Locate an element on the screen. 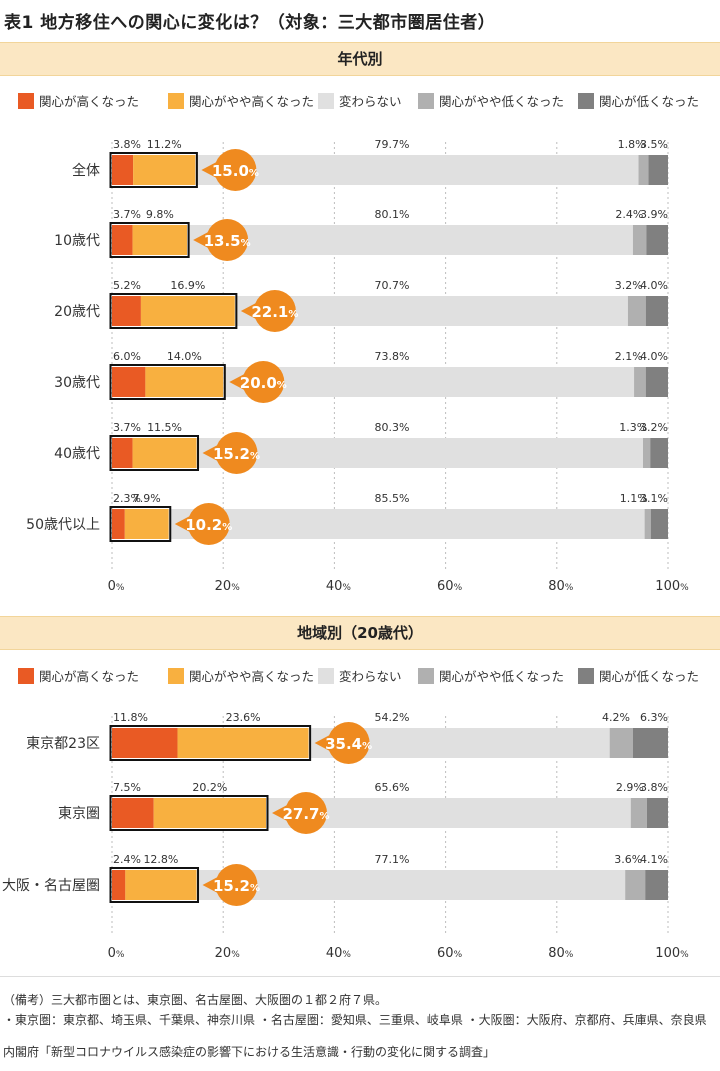 The height and width of the screenshot is (1071, 720). region-x-tick-0: 0% is located at coordinates (116, 953).